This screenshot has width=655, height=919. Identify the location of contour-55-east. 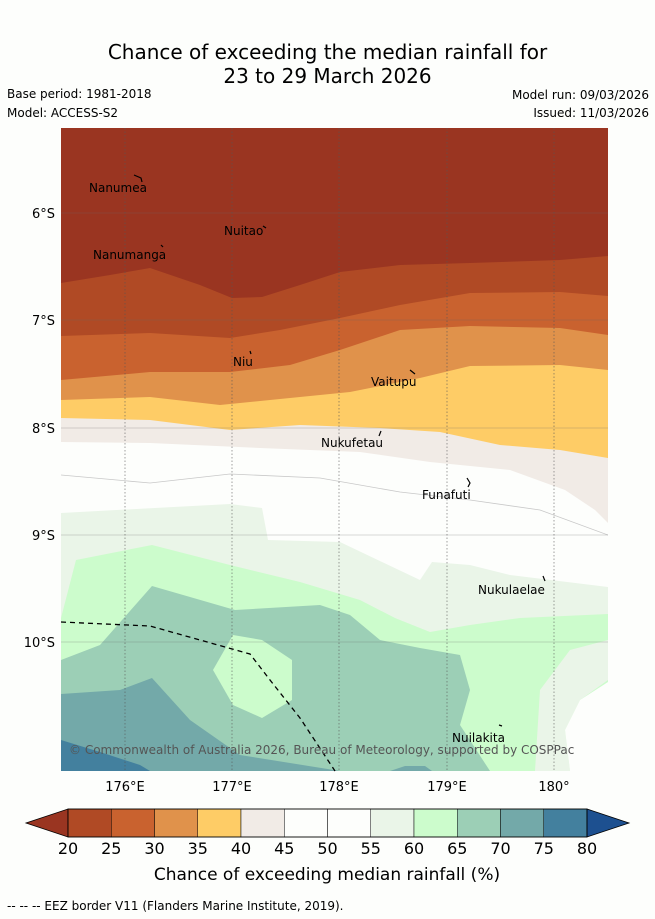
(571, 705).